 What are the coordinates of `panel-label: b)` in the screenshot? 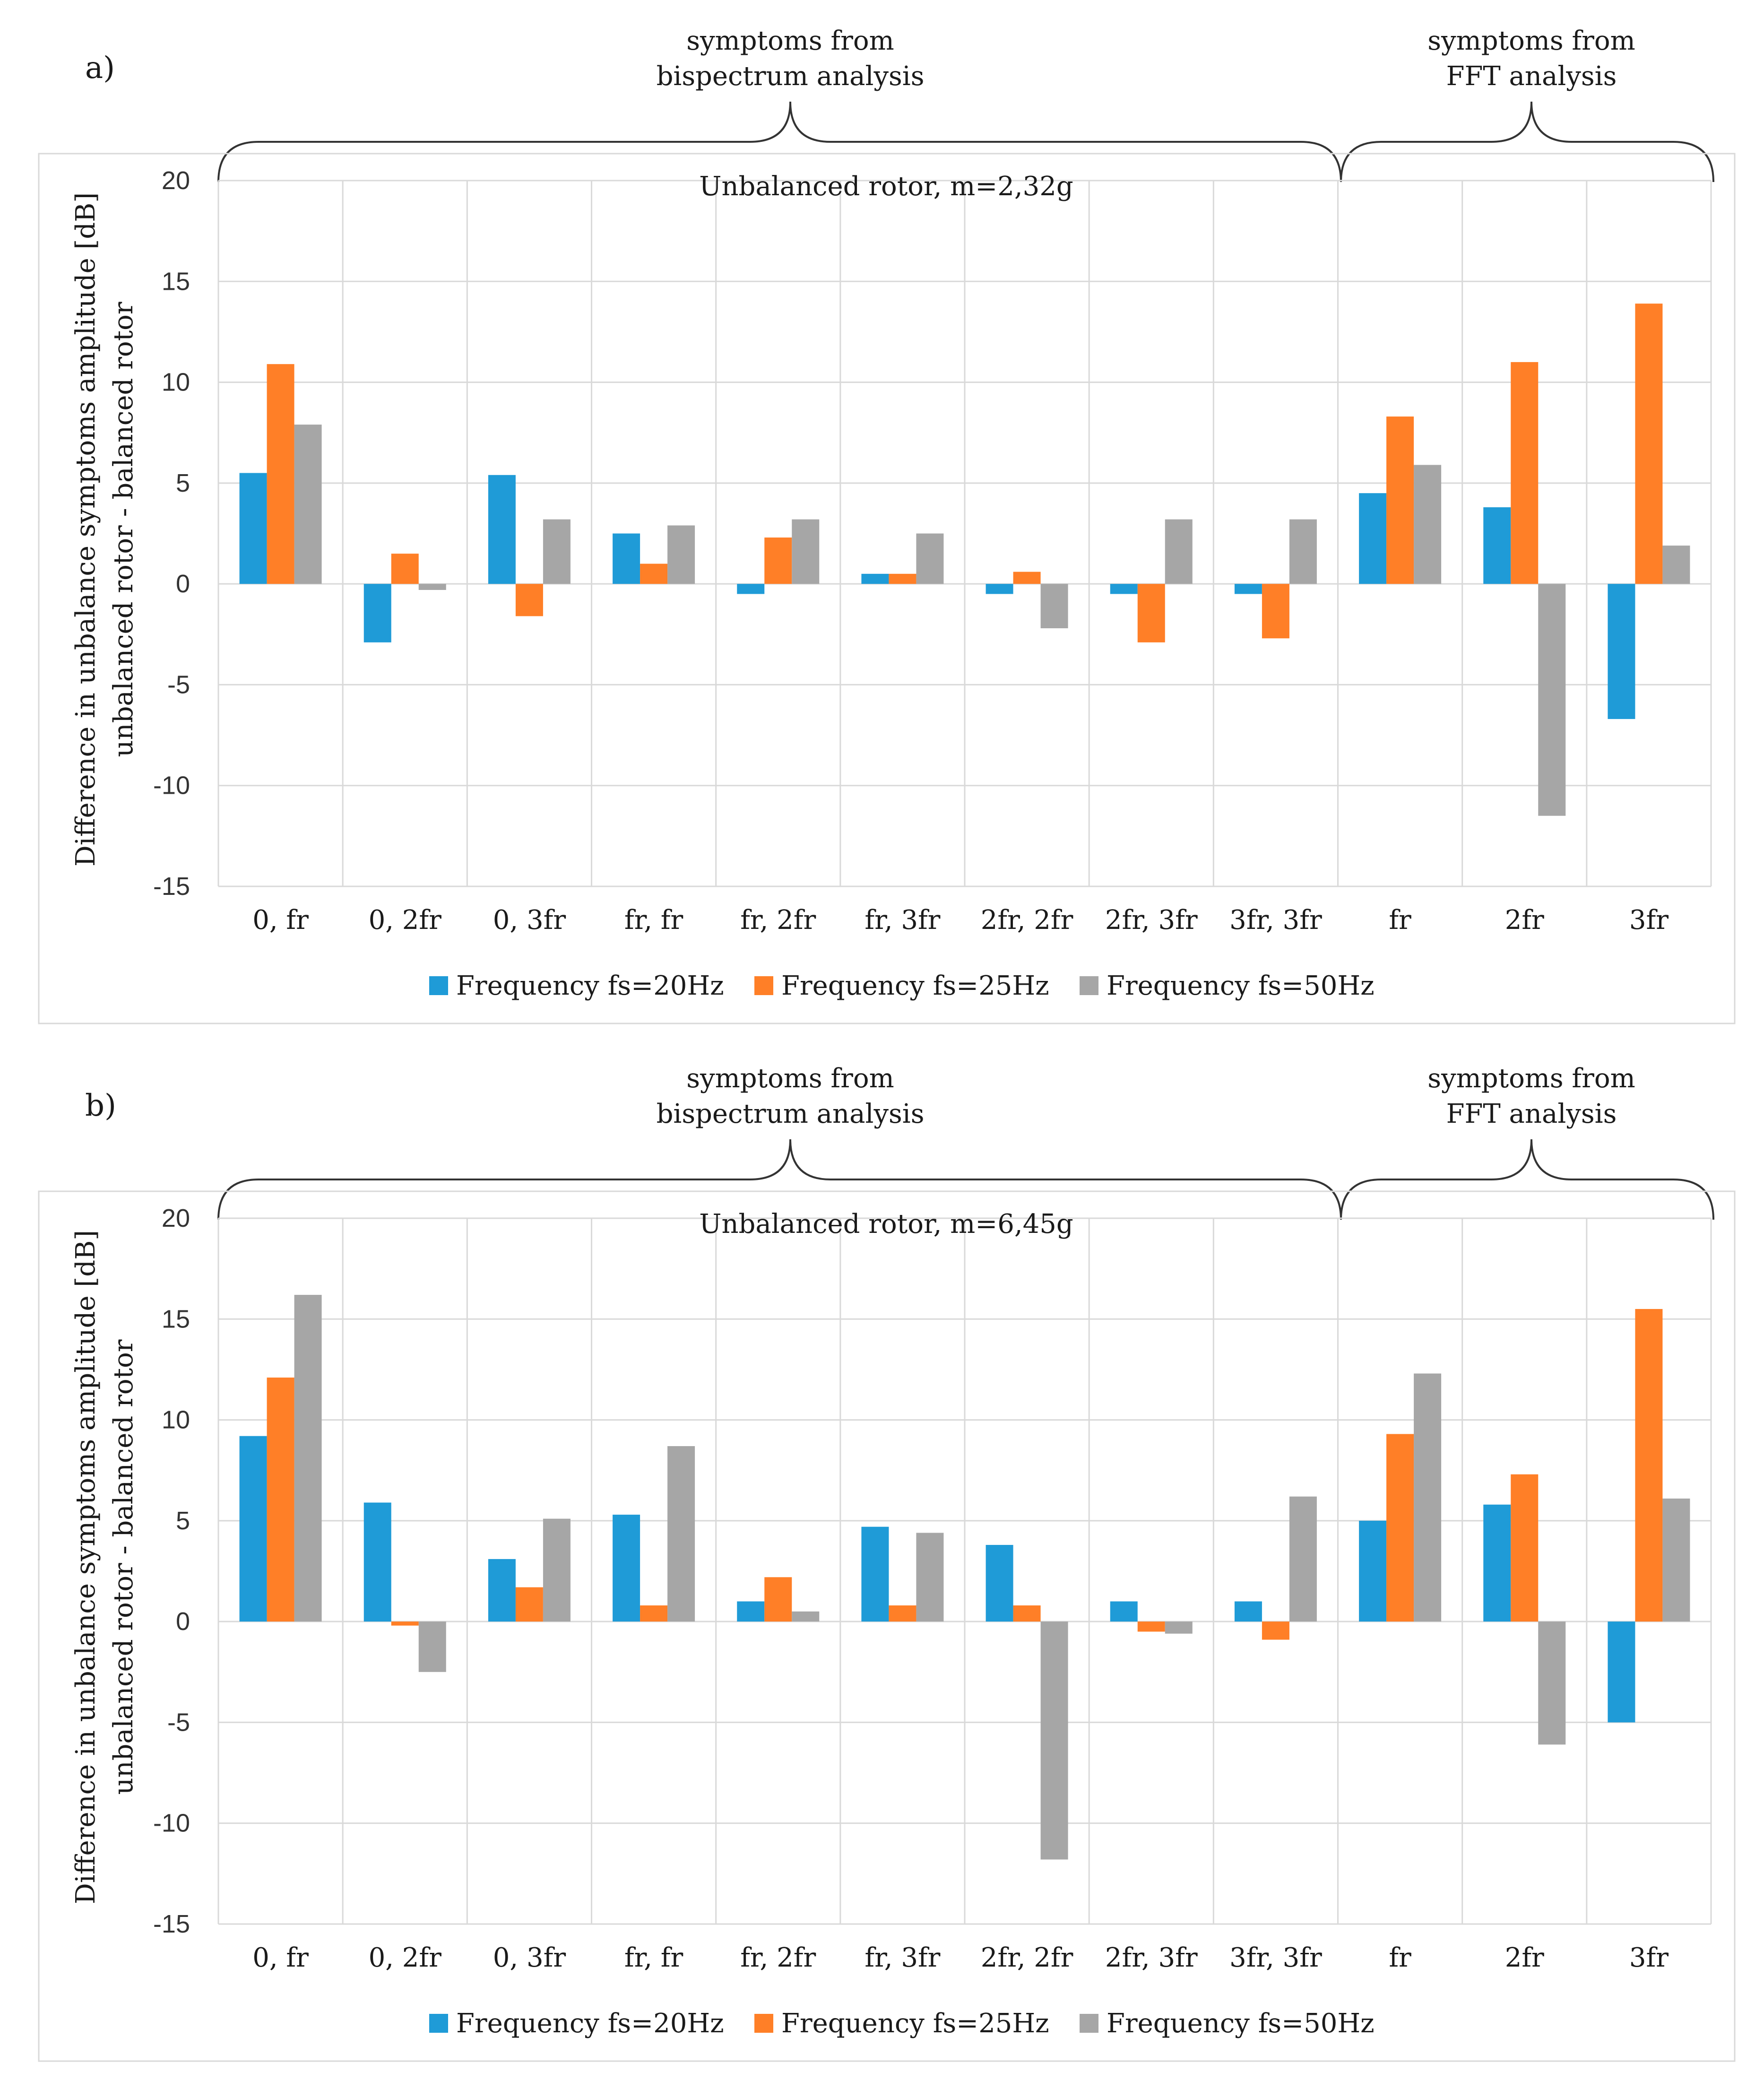 It's located at (100, 1105).